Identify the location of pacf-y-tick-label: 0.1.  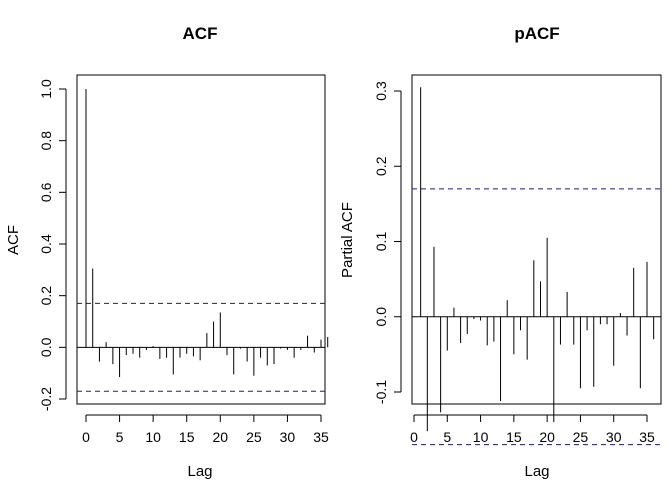
(381, 242).